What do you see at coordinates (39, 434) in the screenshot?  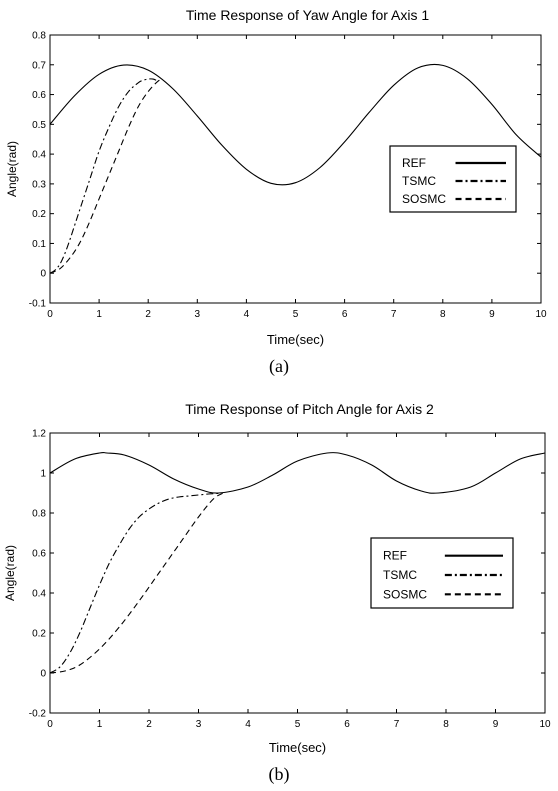 I see `y-tick-label: 1.2` at bounding box center [39, 434].